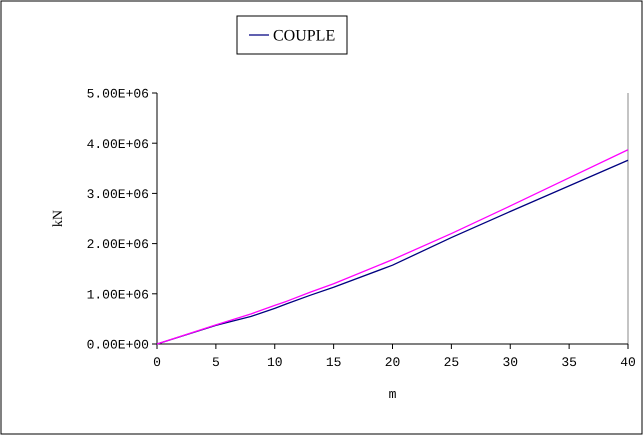 This screenshot has width=644, height=436. I want to click on x-tick-label: 30, so click(510, 362).